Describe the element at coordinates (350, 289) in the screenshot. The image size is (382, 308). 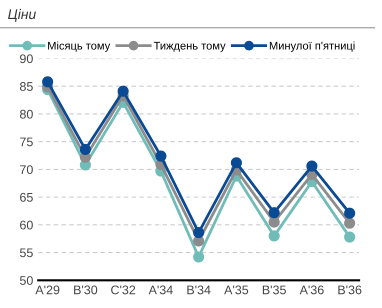
I see `x-tick-label: B'36` at that location.